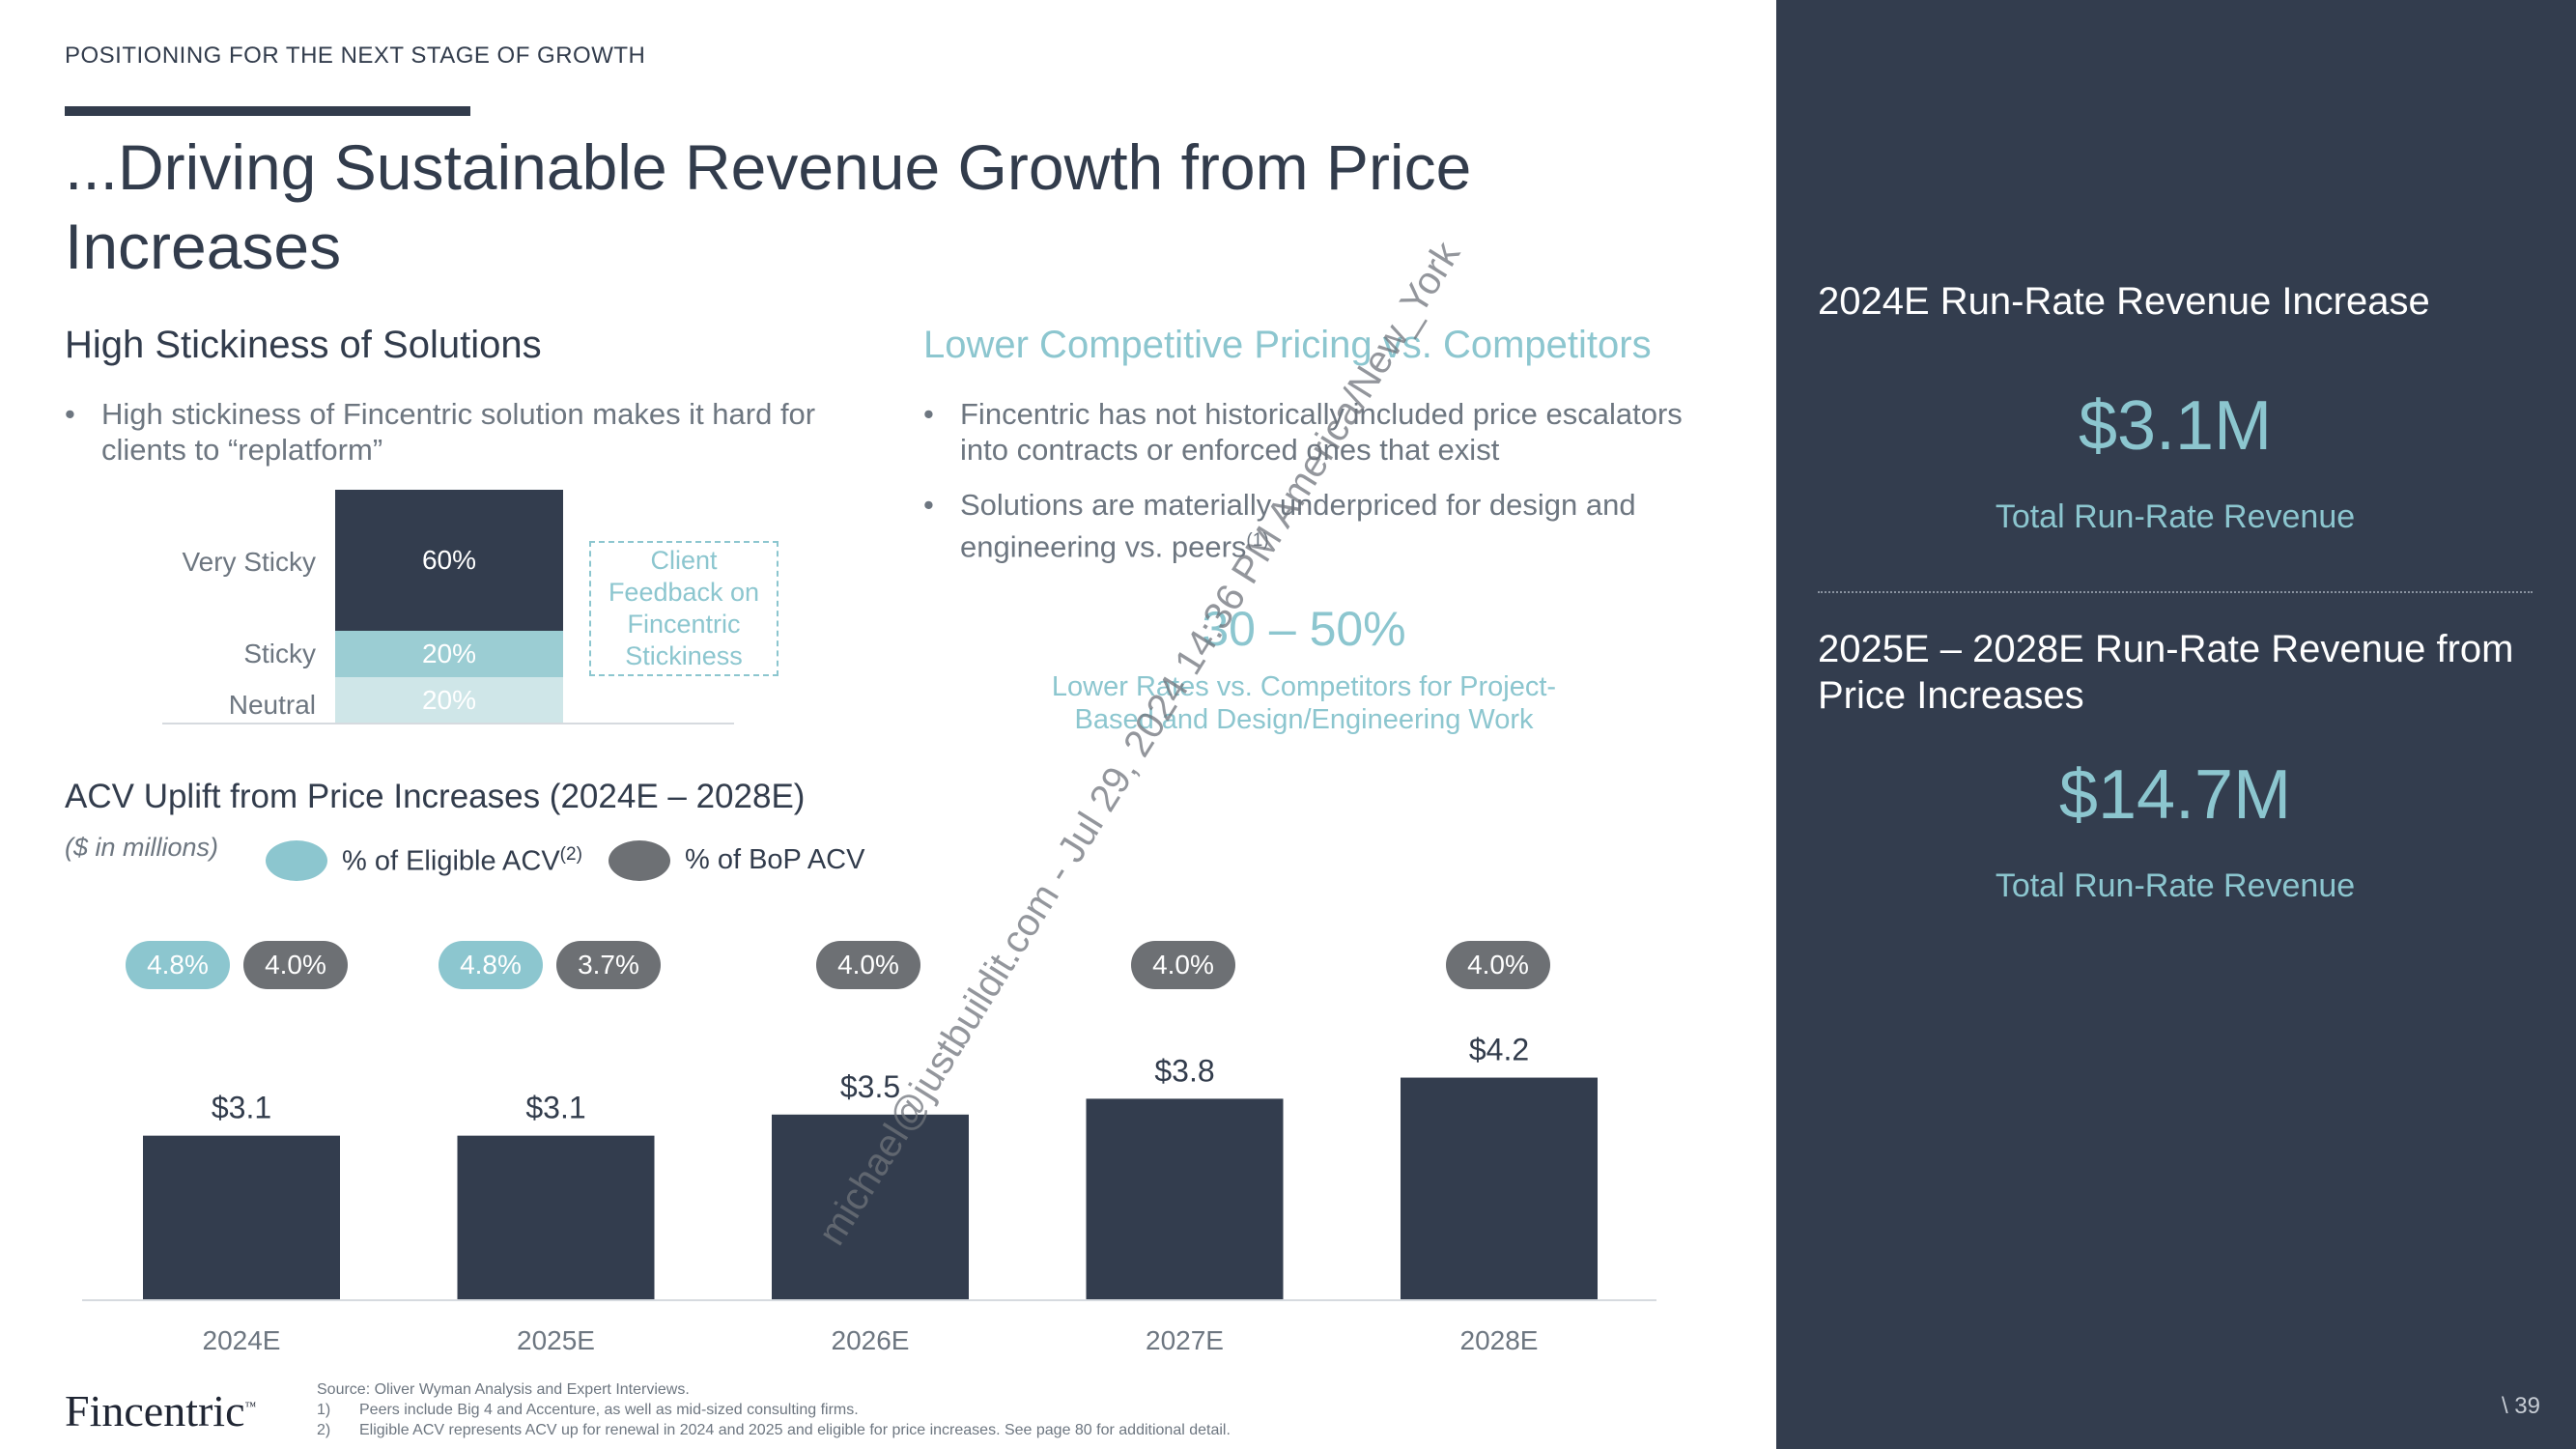 The height and width of the screenshot is (1449, 2576). I want to click on legend-label-eligible: % of Eligible ACV, so click(451, 861).